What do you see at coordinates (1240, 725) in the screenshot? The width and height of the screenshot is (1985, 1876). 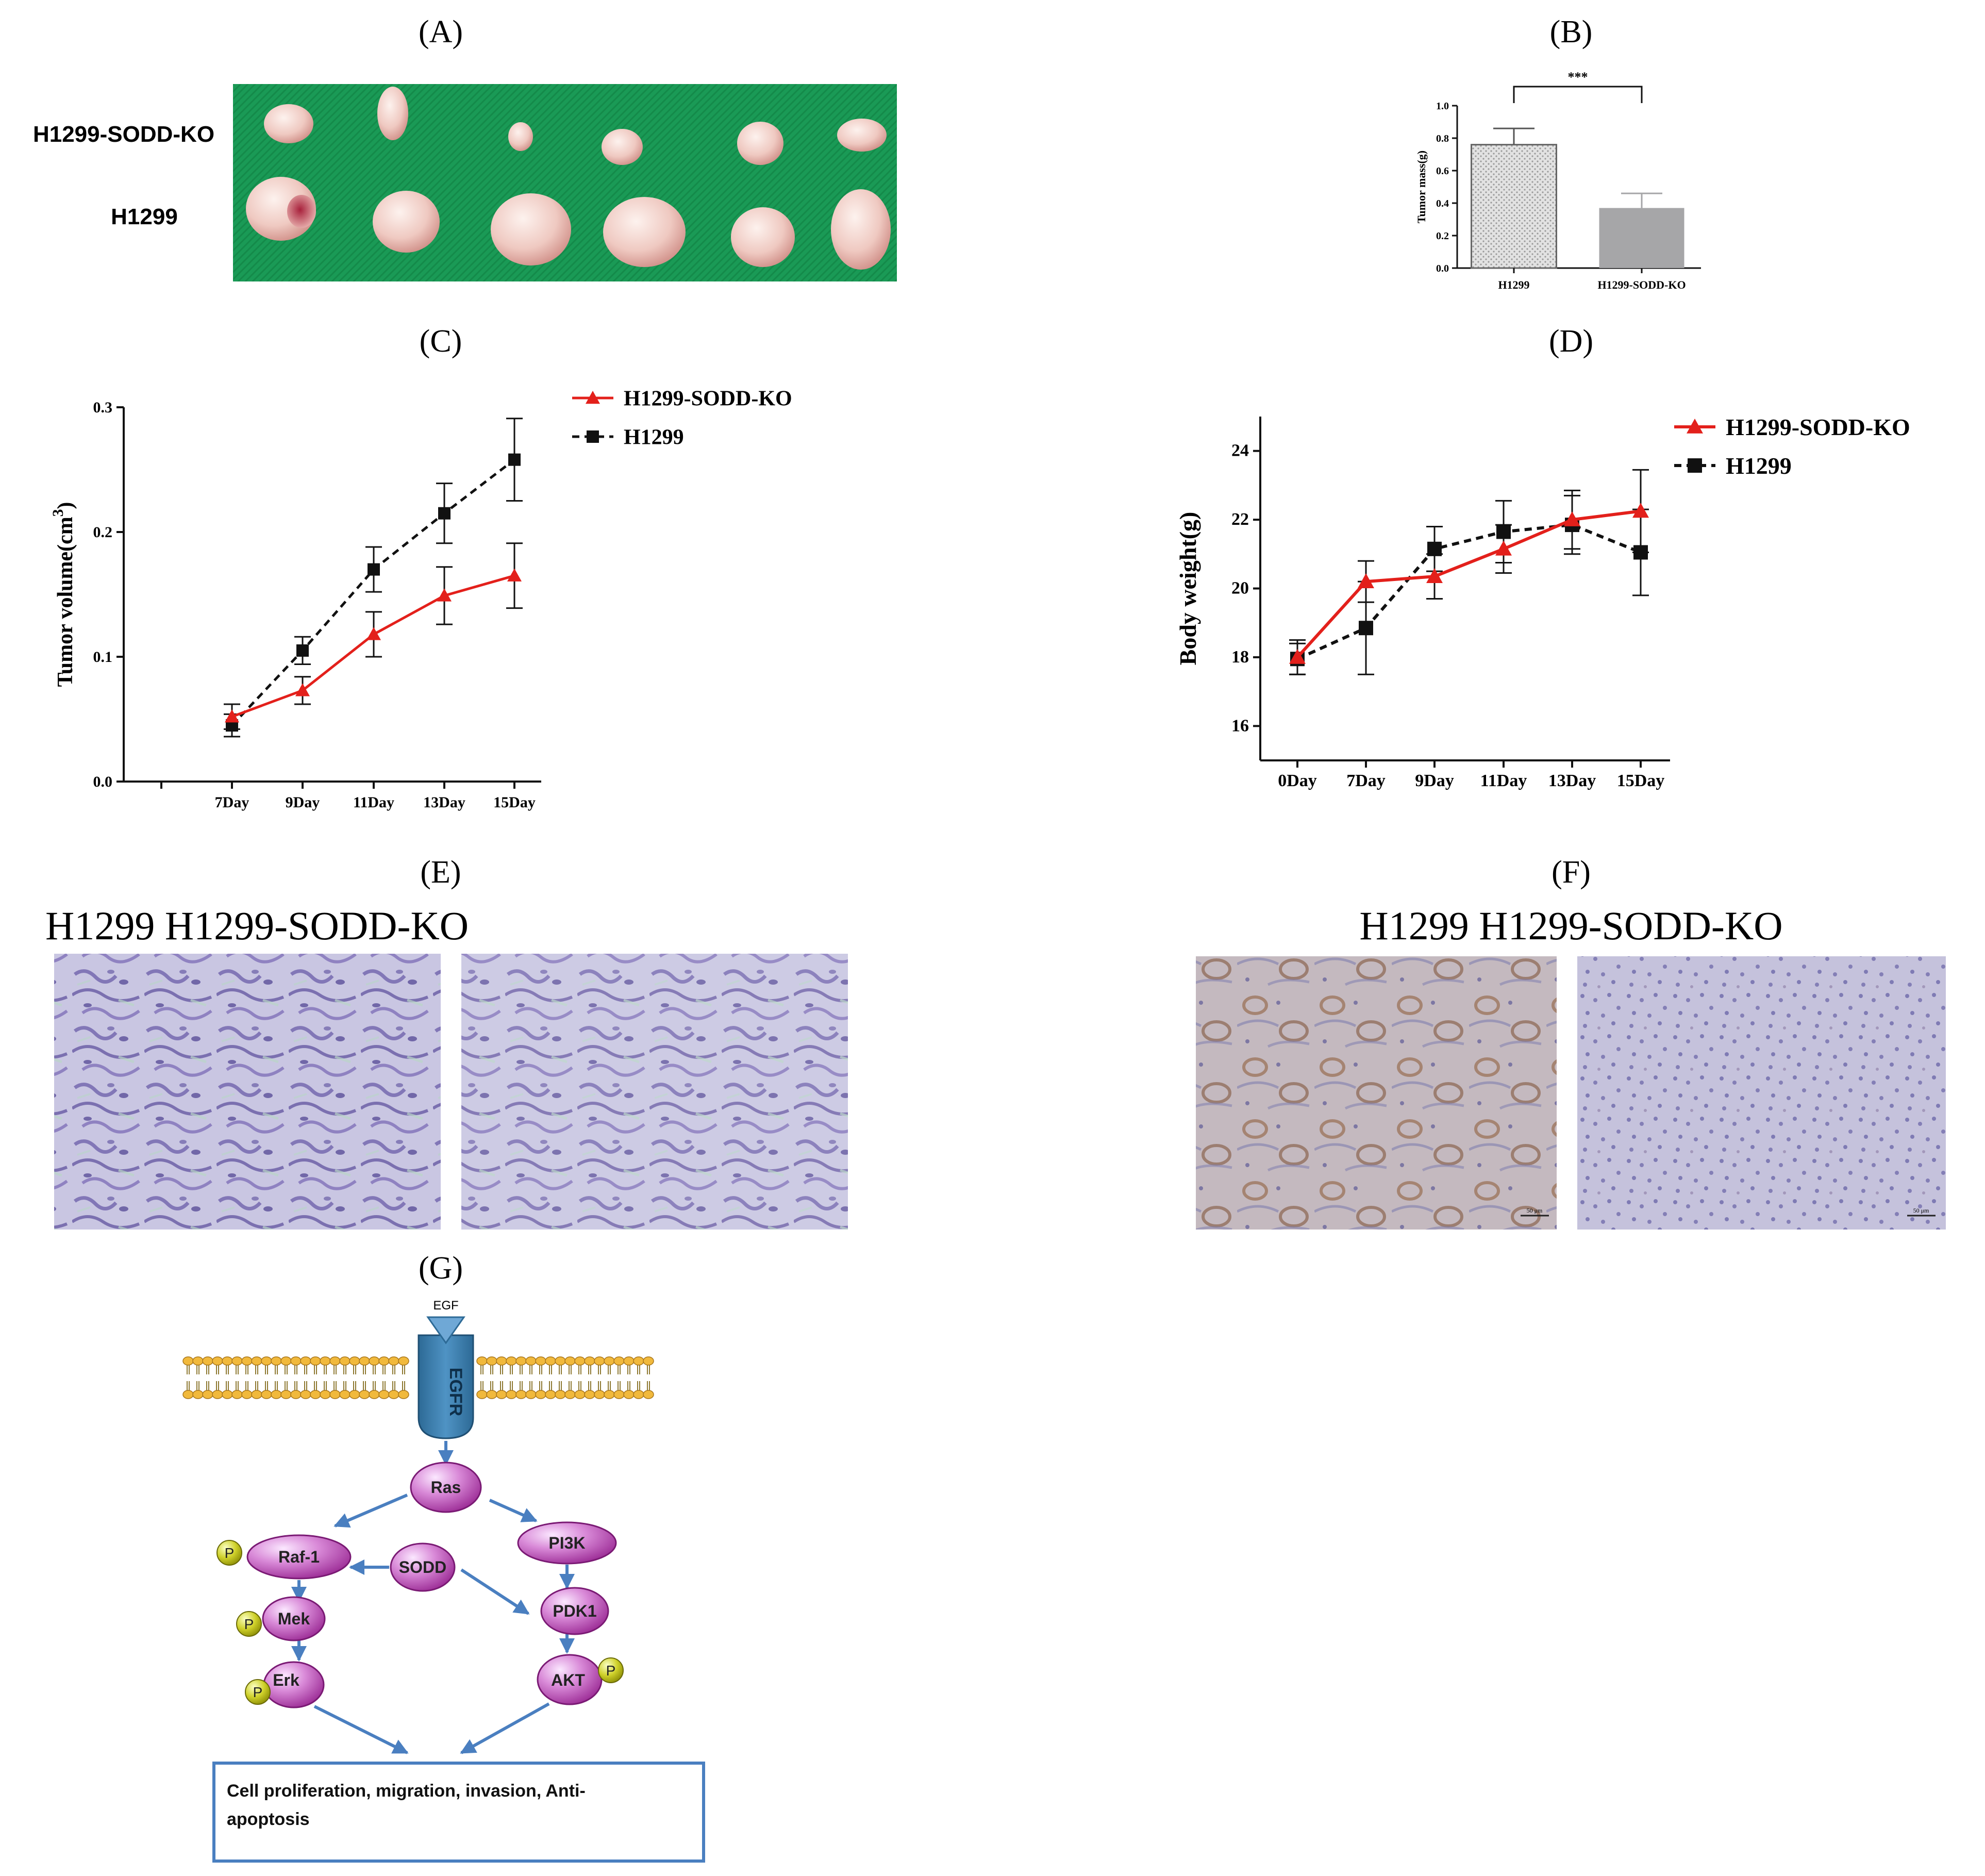 I see `y-tick-label: 16` at bounding box center [1240, 725].